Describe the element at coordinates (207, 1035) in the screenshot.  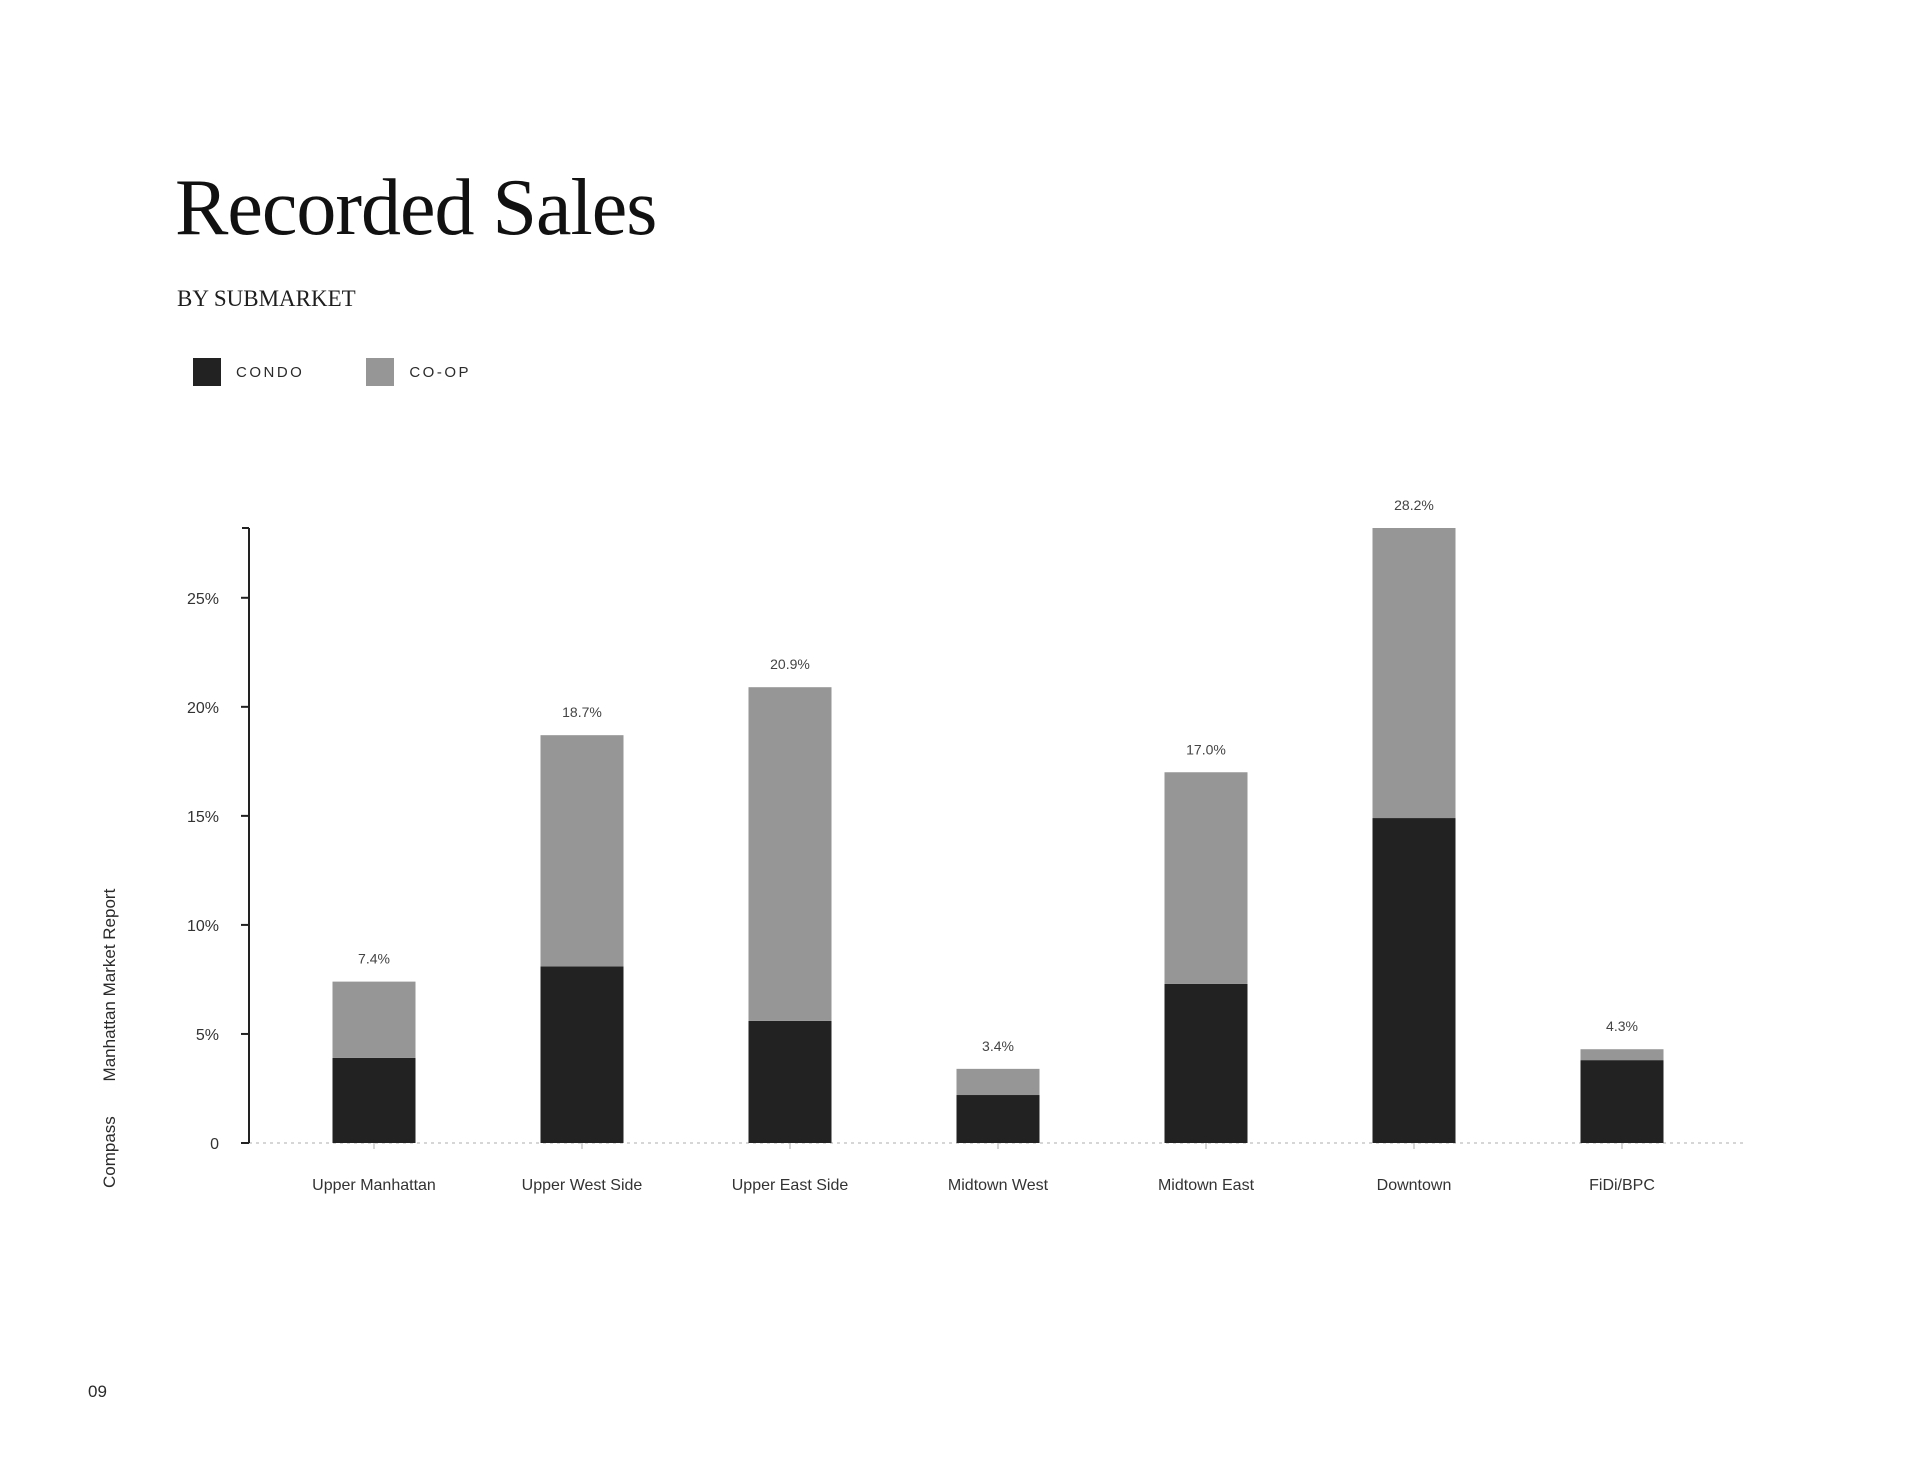
I see `y-tick-label: 5%` at that location.